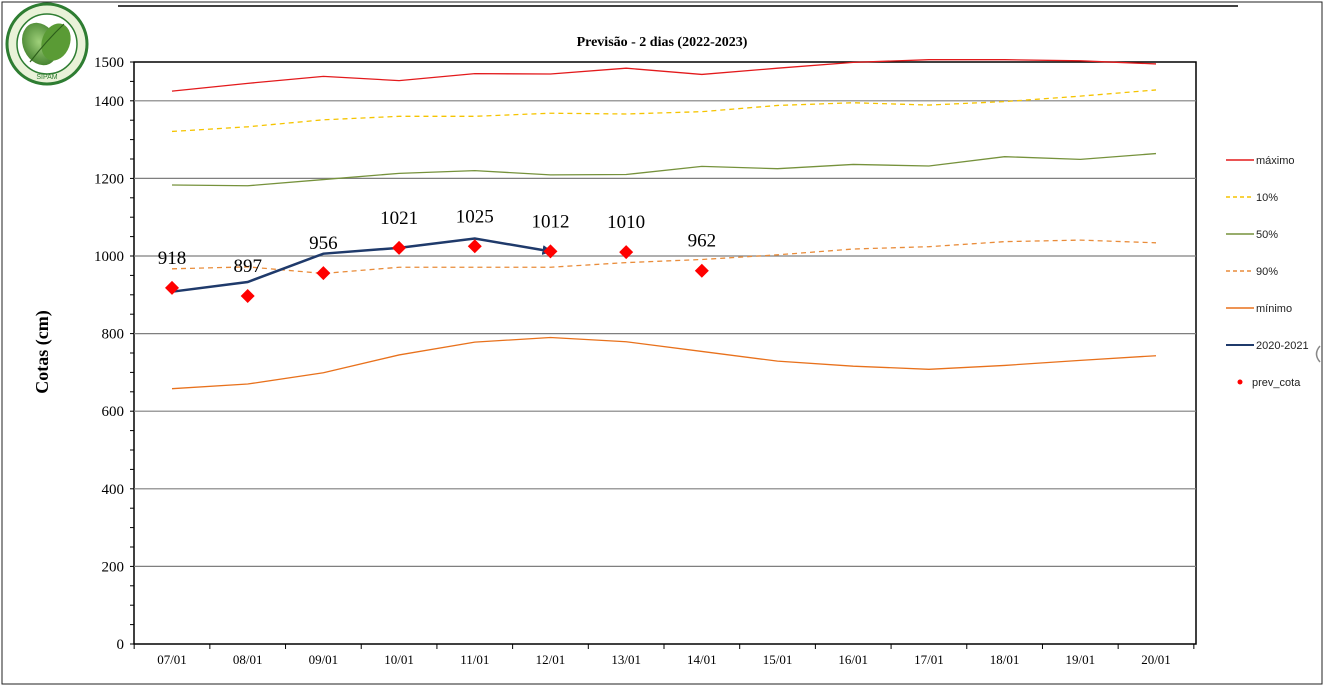  Describe the element at coordinates (113, 412) in the screenshot. I see `y-tick-label: 600` at that location.